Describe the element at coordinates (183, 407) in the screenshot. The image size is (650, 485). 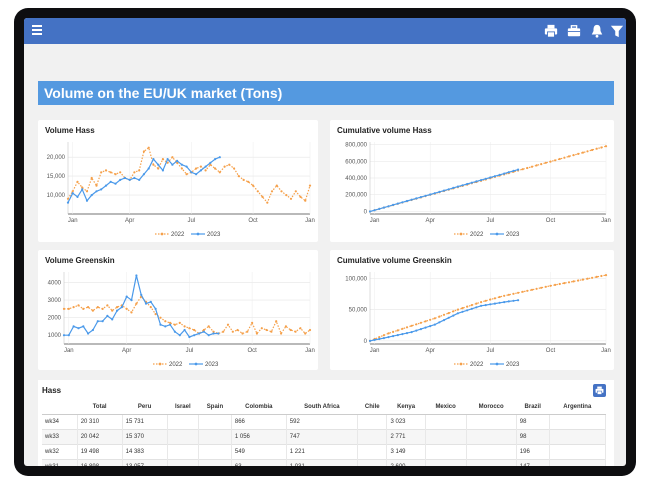
I see `column-header: Israel` at that location.